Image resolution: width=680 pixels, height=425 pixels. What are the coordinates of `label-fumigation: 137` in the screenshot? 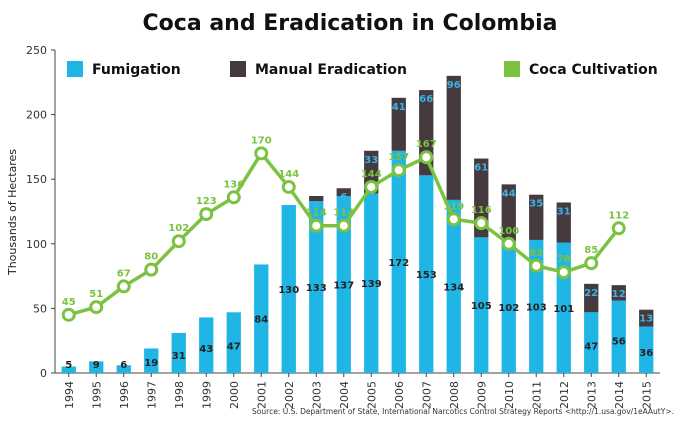 It's located at (343, 285).